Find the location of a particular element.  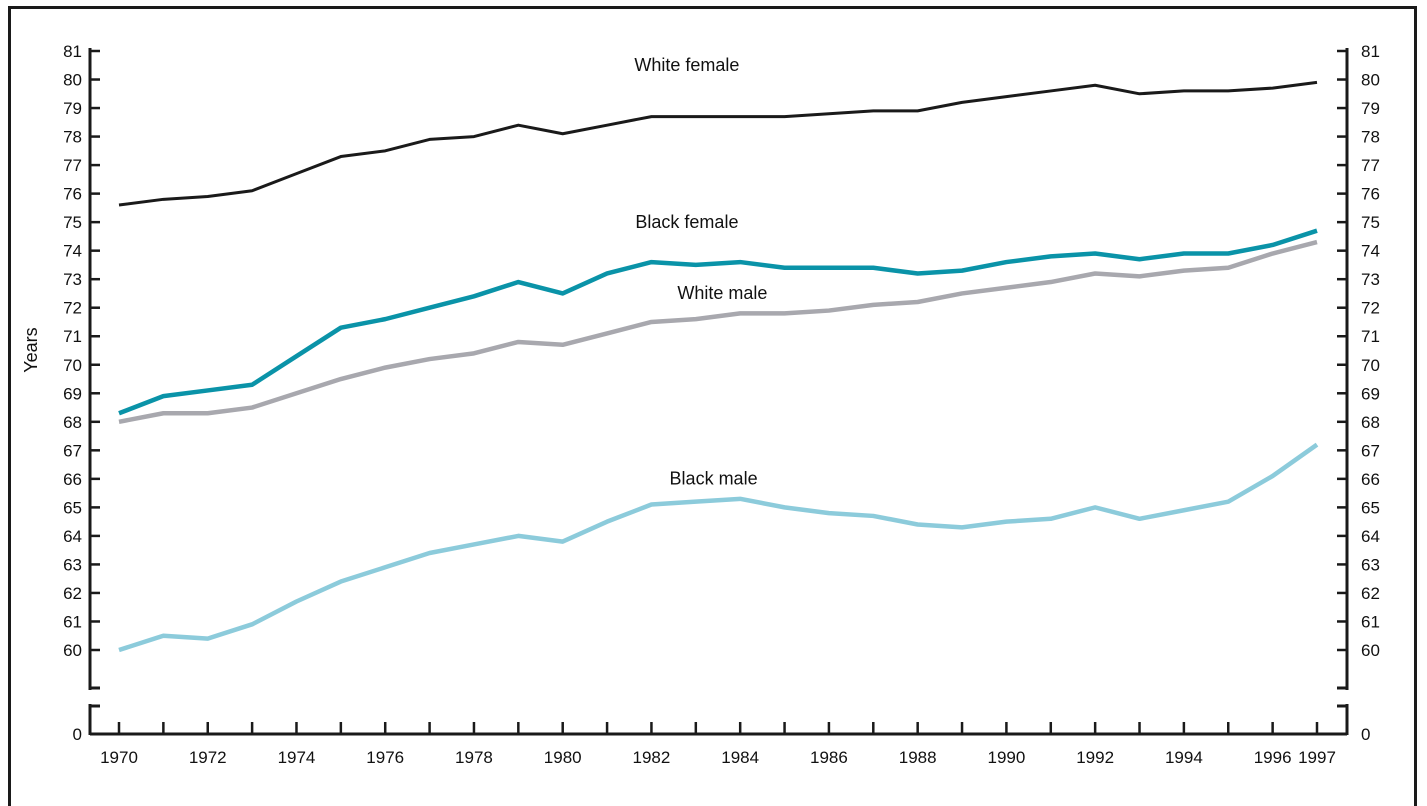

x-tick-label: 1996 is located at coordinates (1273, 757).